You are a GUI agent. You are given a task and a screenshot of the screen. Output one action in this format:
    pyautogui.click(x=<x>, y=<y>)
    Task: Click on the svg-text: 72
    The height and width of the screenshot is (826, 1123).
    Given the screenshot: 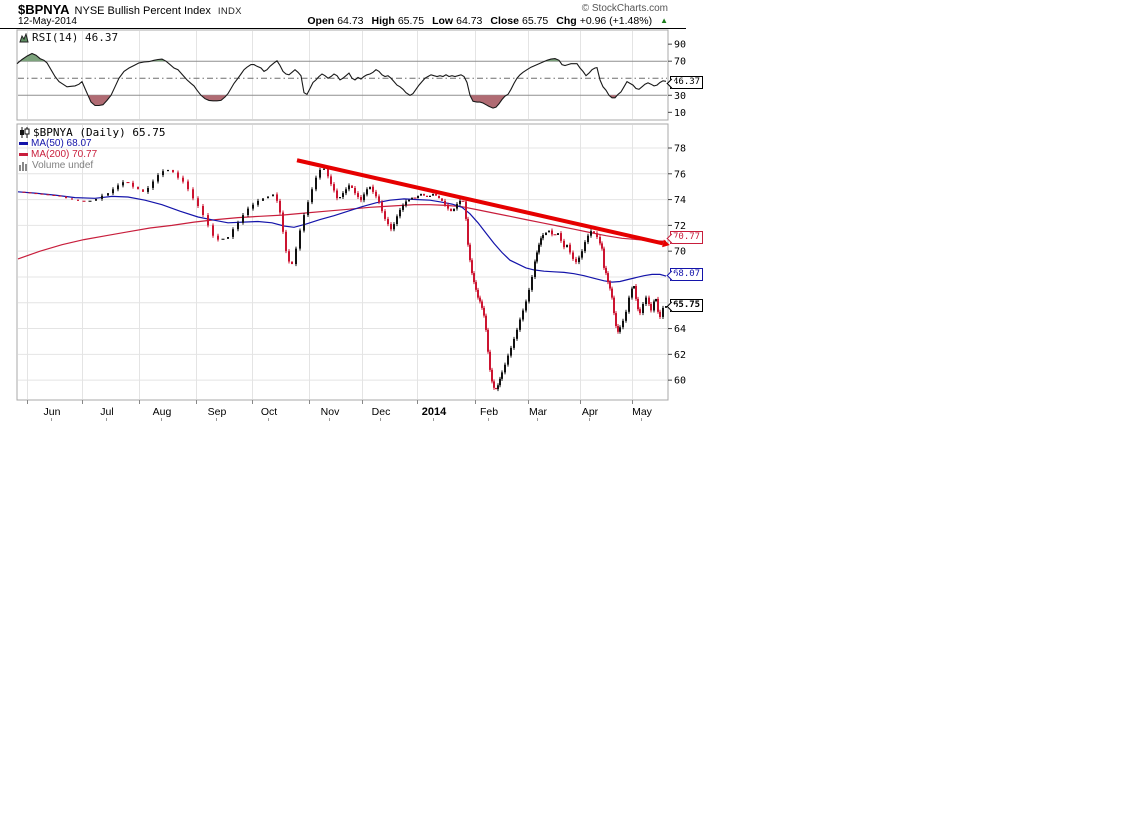 What is the action you would take?
    pyautogui.click(x=680, y=226)
    